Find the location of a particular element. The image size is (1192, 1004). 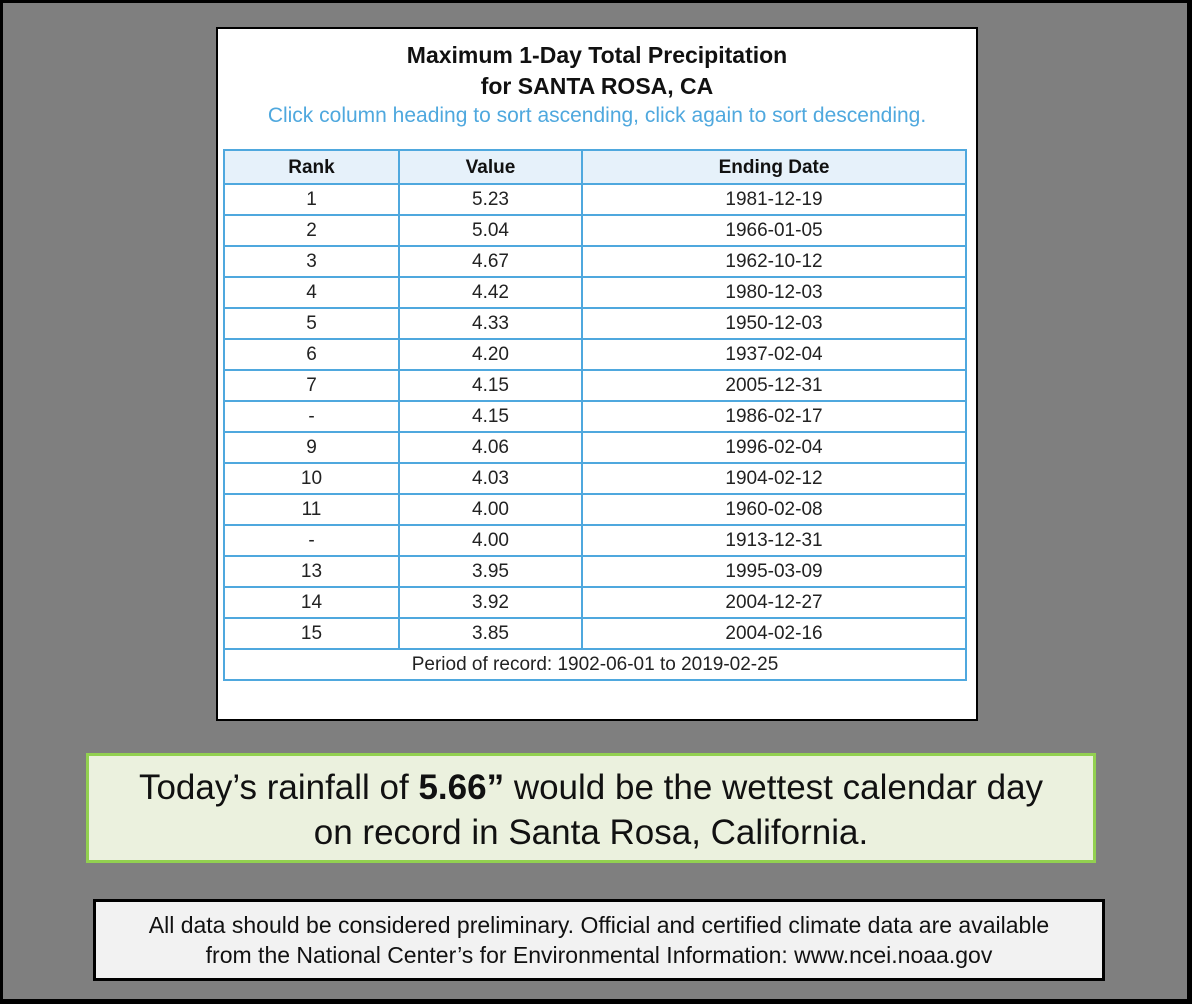

title-line-1: Maximum 1-Day Total Precipitation is located at coordinates (597, 55).